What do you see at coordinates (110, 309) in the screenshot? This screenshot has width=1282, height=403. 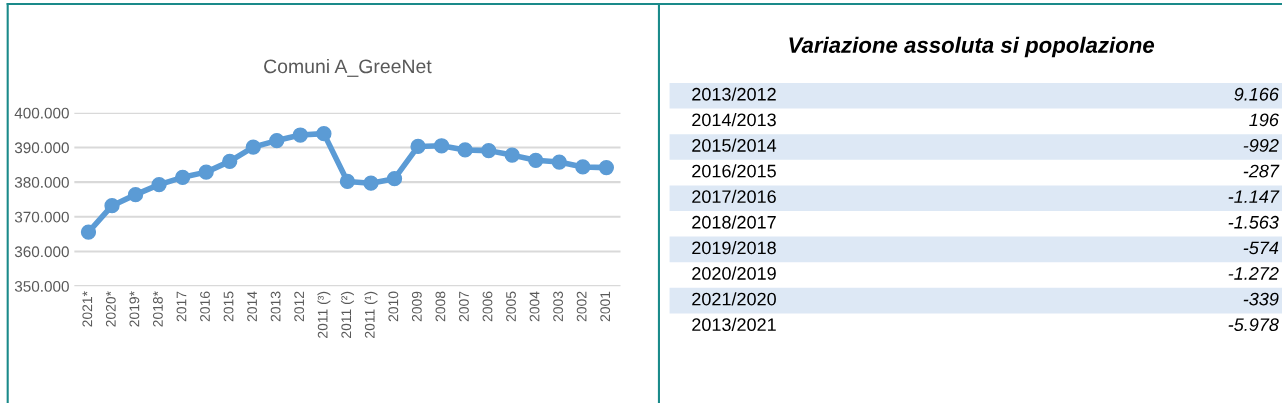 I see `x-tick-label: 2020*` at bounding box center [110, 309].